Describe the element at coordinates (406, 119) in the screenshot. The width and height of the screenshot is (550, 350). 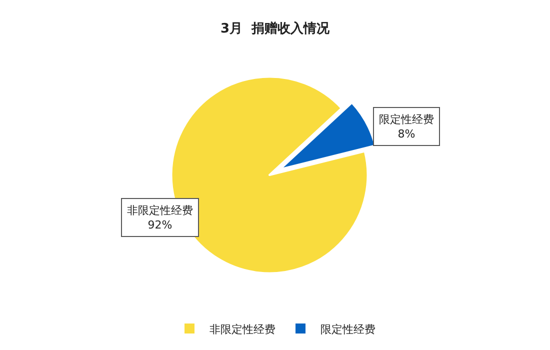
I see `slice-label: 限定性经费` at that location.